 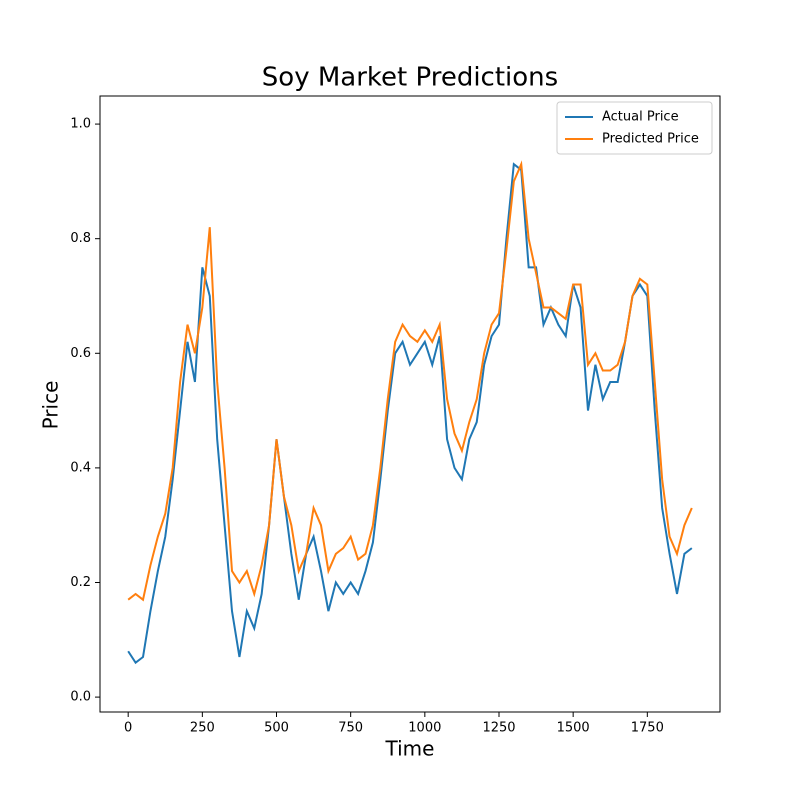 I want to click on x-tick-label: 750, so click(x=350, y=728).